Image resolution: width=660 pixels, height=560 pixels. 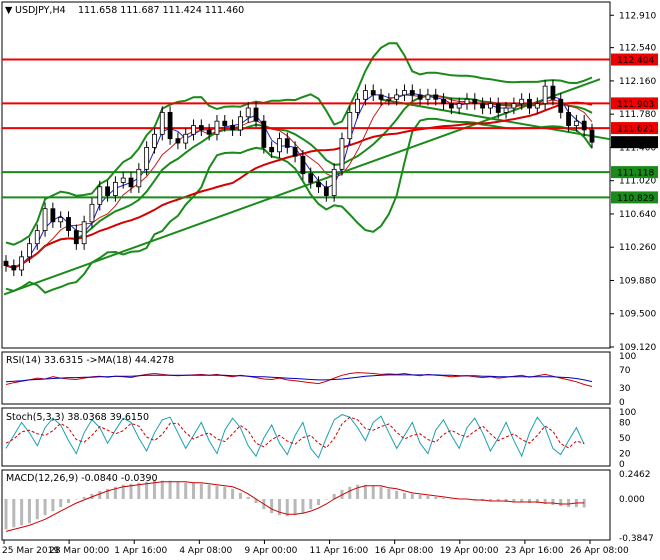 I want to click on rsi-label: RSI(14) 33.6315 ->MA(18) 44.4278, so click(x=90, y=360).